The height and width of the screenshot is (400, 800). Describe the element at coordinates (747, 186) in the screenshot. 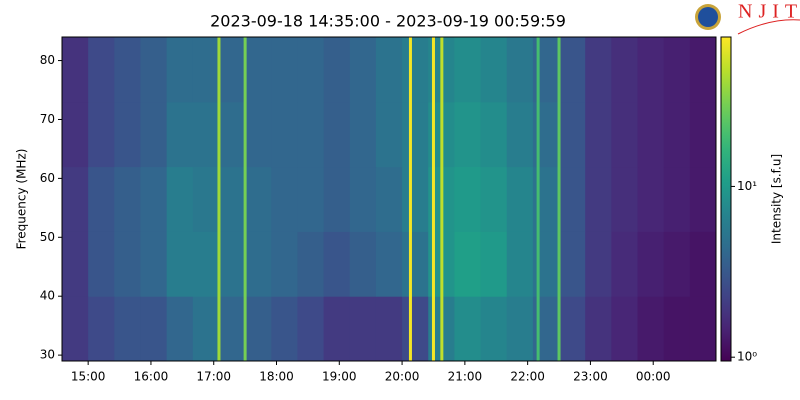

I see `colorbar-tick-label: 10¹` at that location.